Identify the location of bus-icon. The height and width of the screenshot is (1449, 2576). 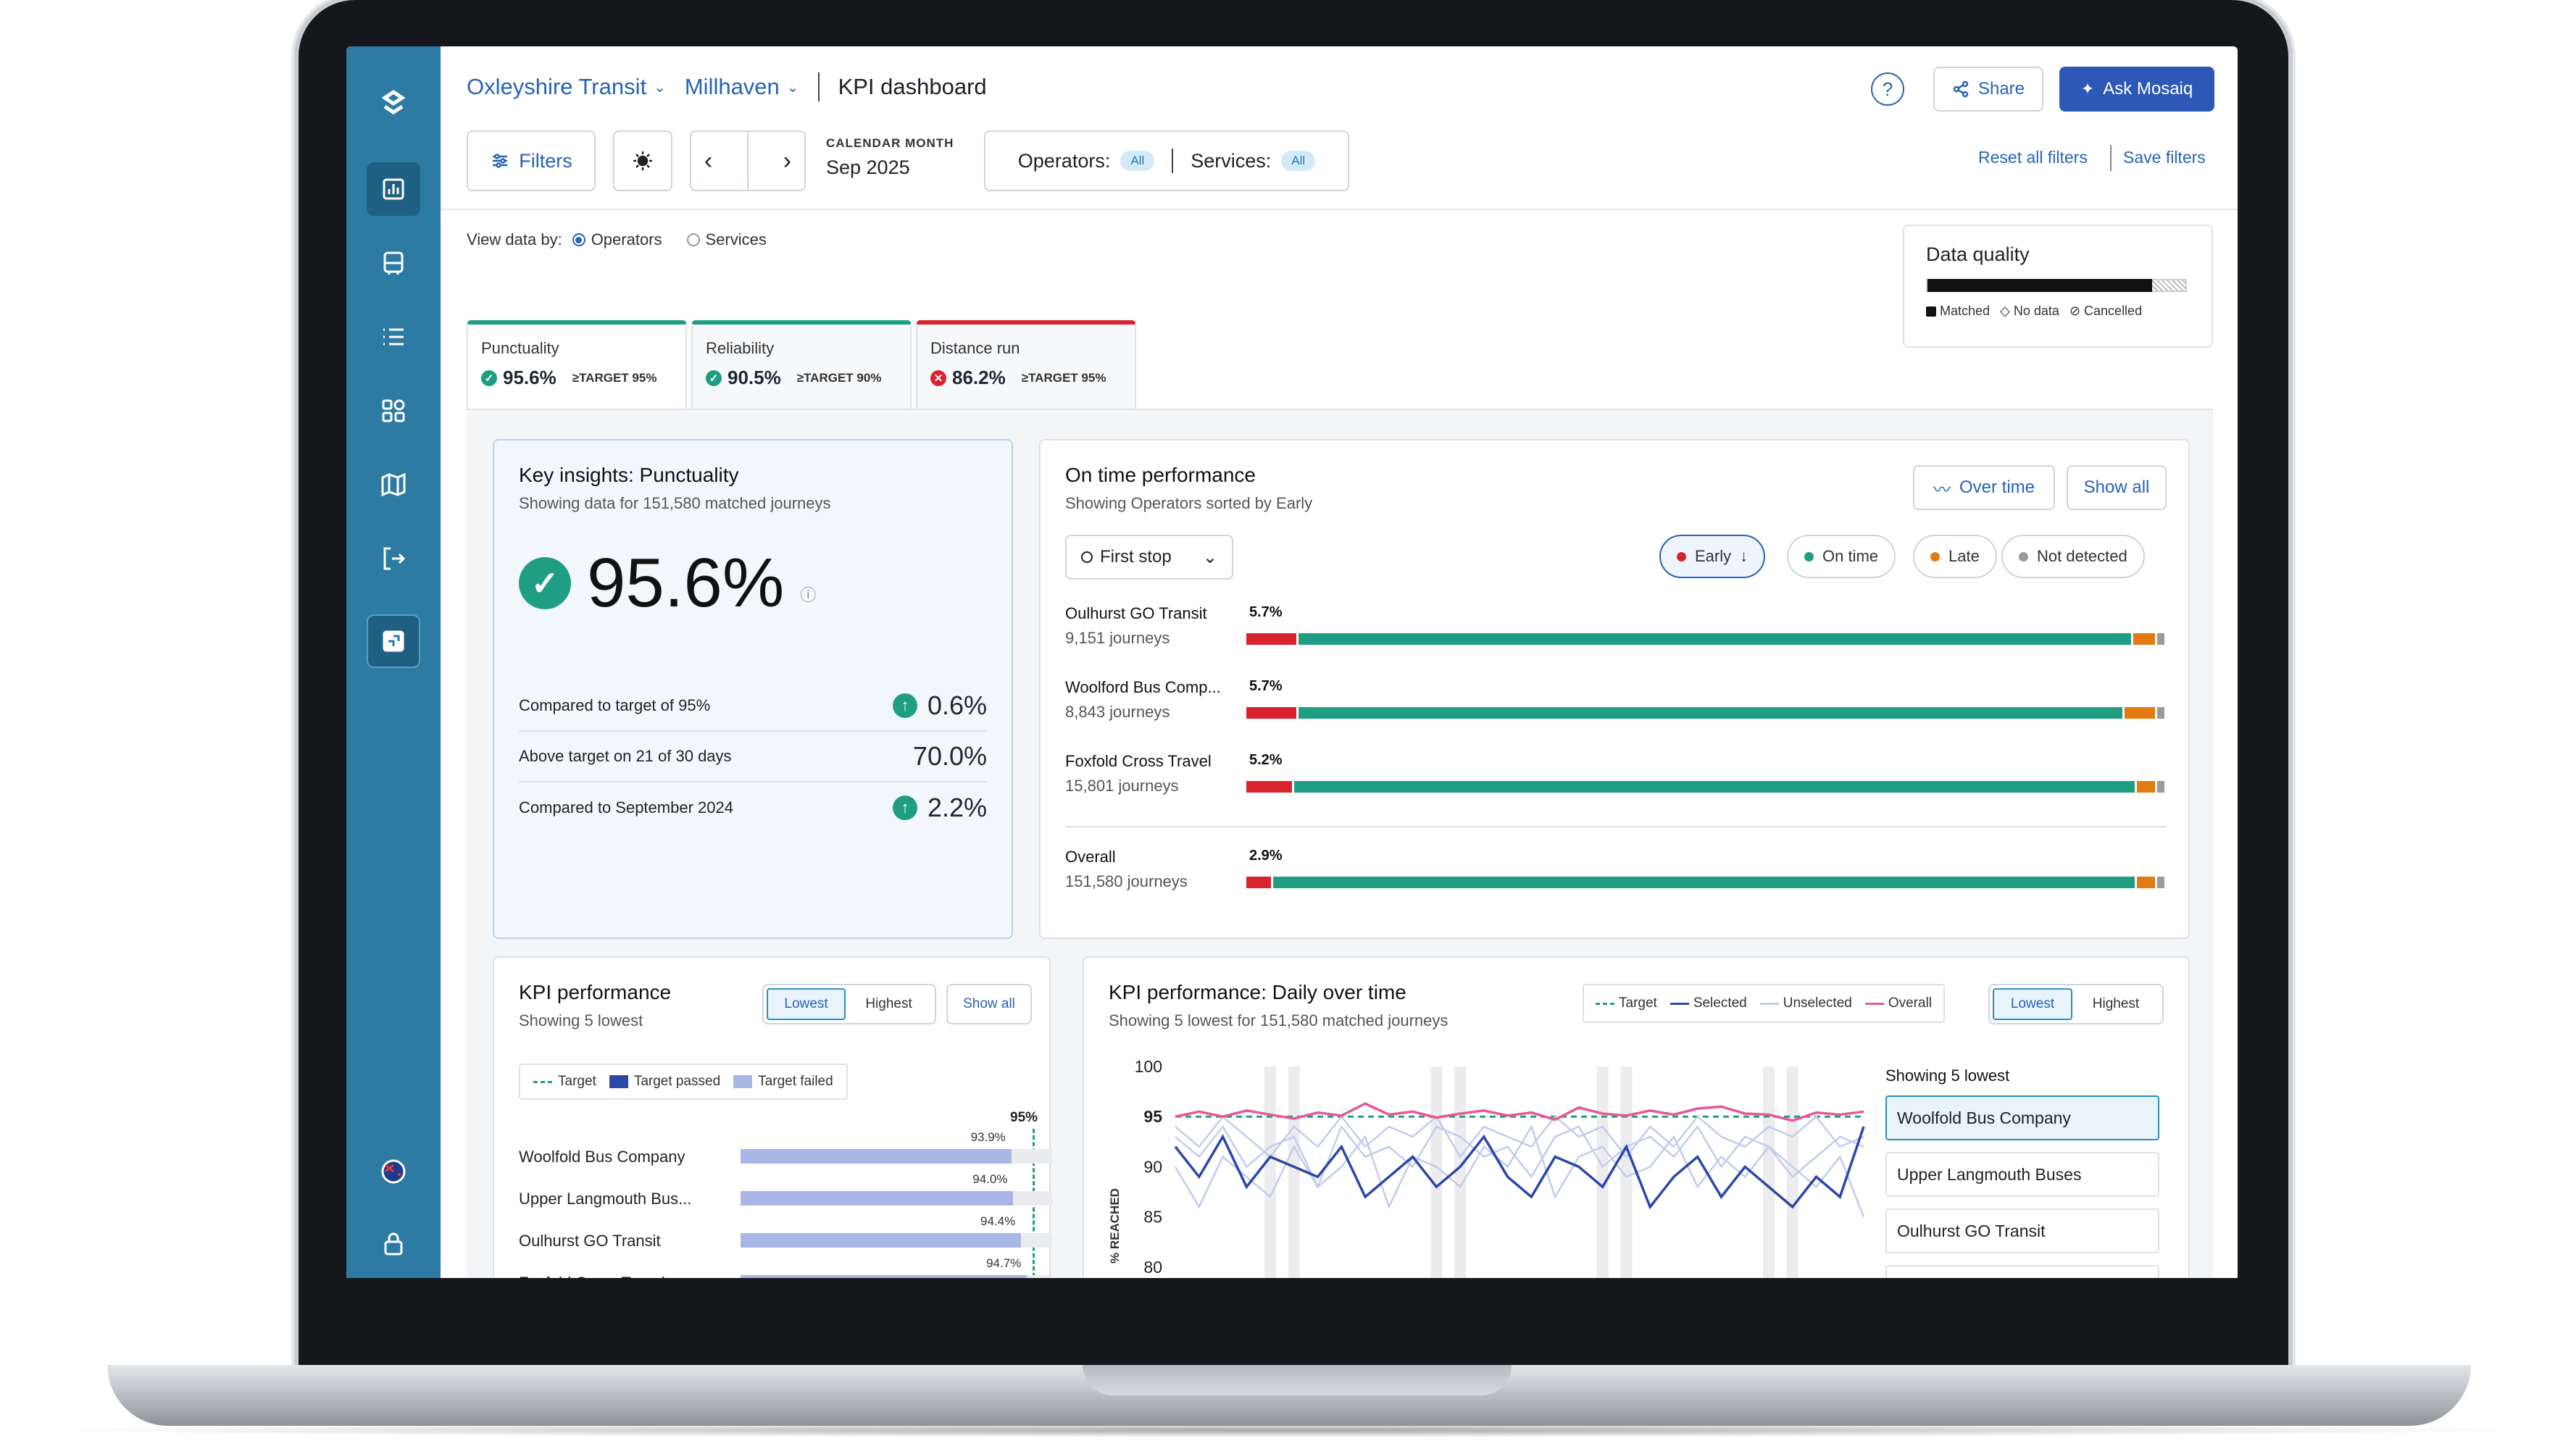
(393, 263).